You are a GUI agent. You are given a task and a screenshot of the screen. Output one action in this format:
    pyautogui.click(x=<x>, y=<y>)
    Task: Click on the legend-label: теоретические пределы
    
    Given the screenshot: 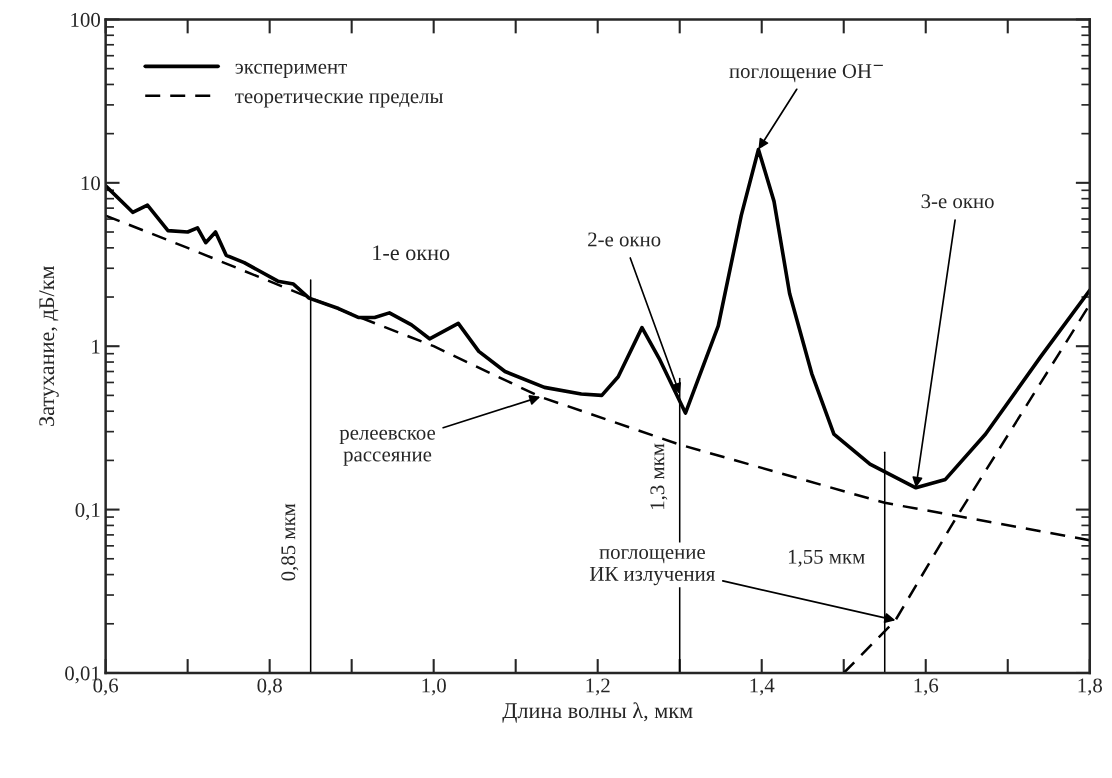 What is the action you would take?
    pyautogui.click(x=339, y=100)
    